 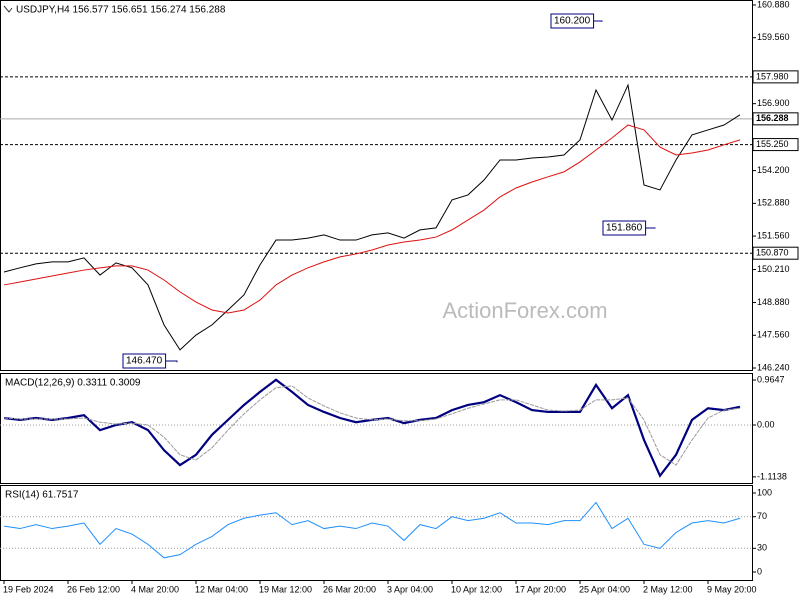 What do you see at coordinates (773, 302) in the screenshot?
I see `y-tick-label: 148.880` at bounding box center [773, 302].